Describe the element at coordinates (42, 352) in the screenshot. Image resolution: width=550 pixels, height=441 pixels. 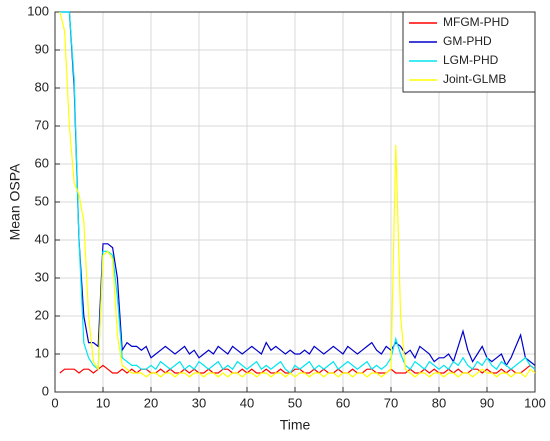
I see `y-tick-label: 10` at that location.